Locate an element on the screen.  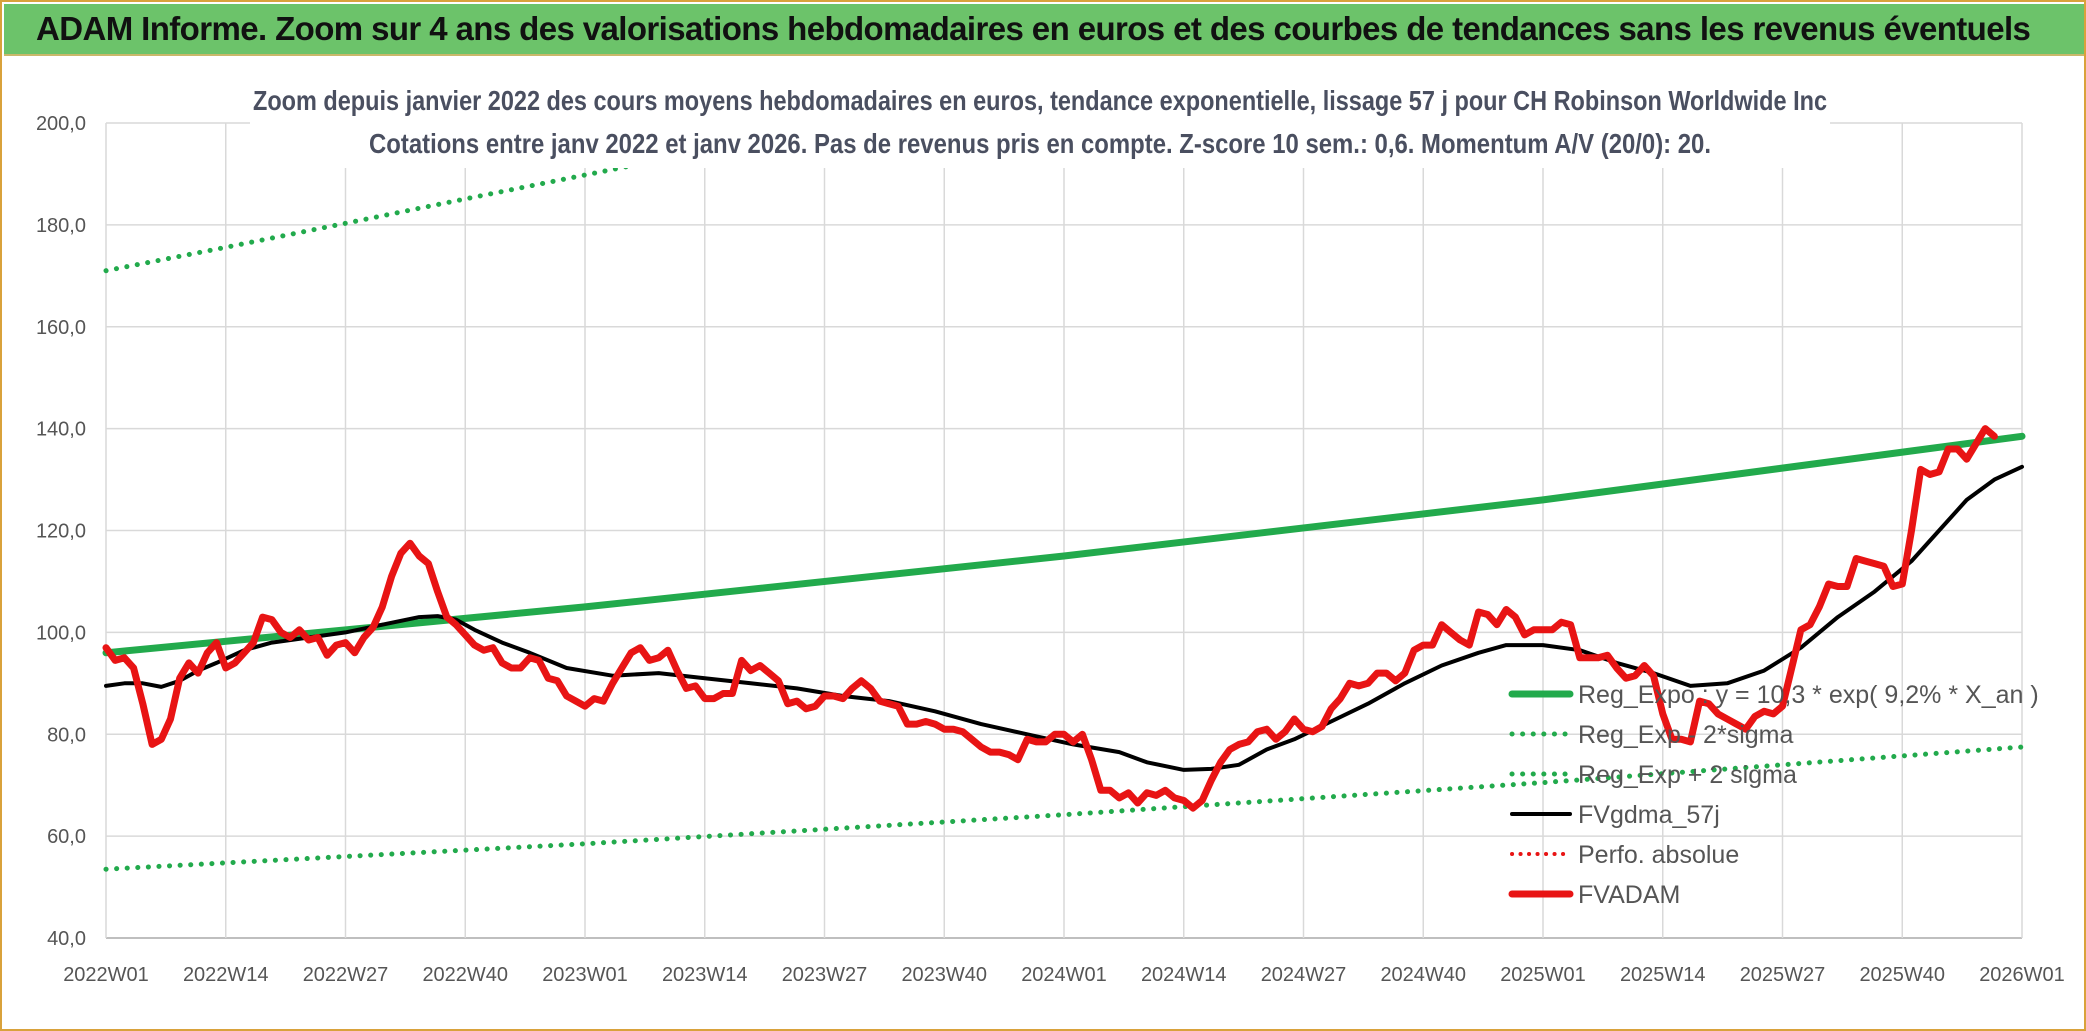
x-tick-label: 2022W27 is located at coordinates (346, 975).